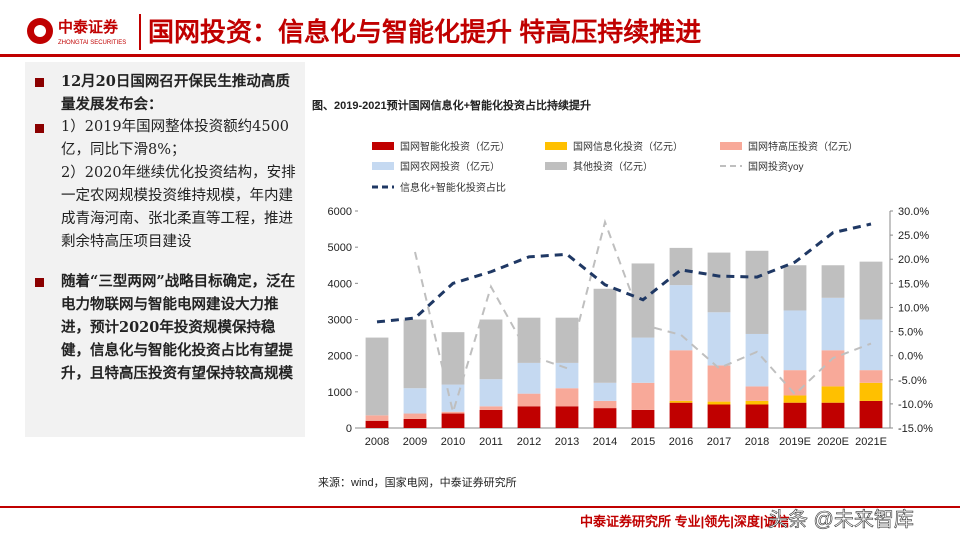 The image size is (960, 540). Describe the element at coordinates (841, 519) in the screenshot. I see `watermark: 头条 @未来智库` at that location.